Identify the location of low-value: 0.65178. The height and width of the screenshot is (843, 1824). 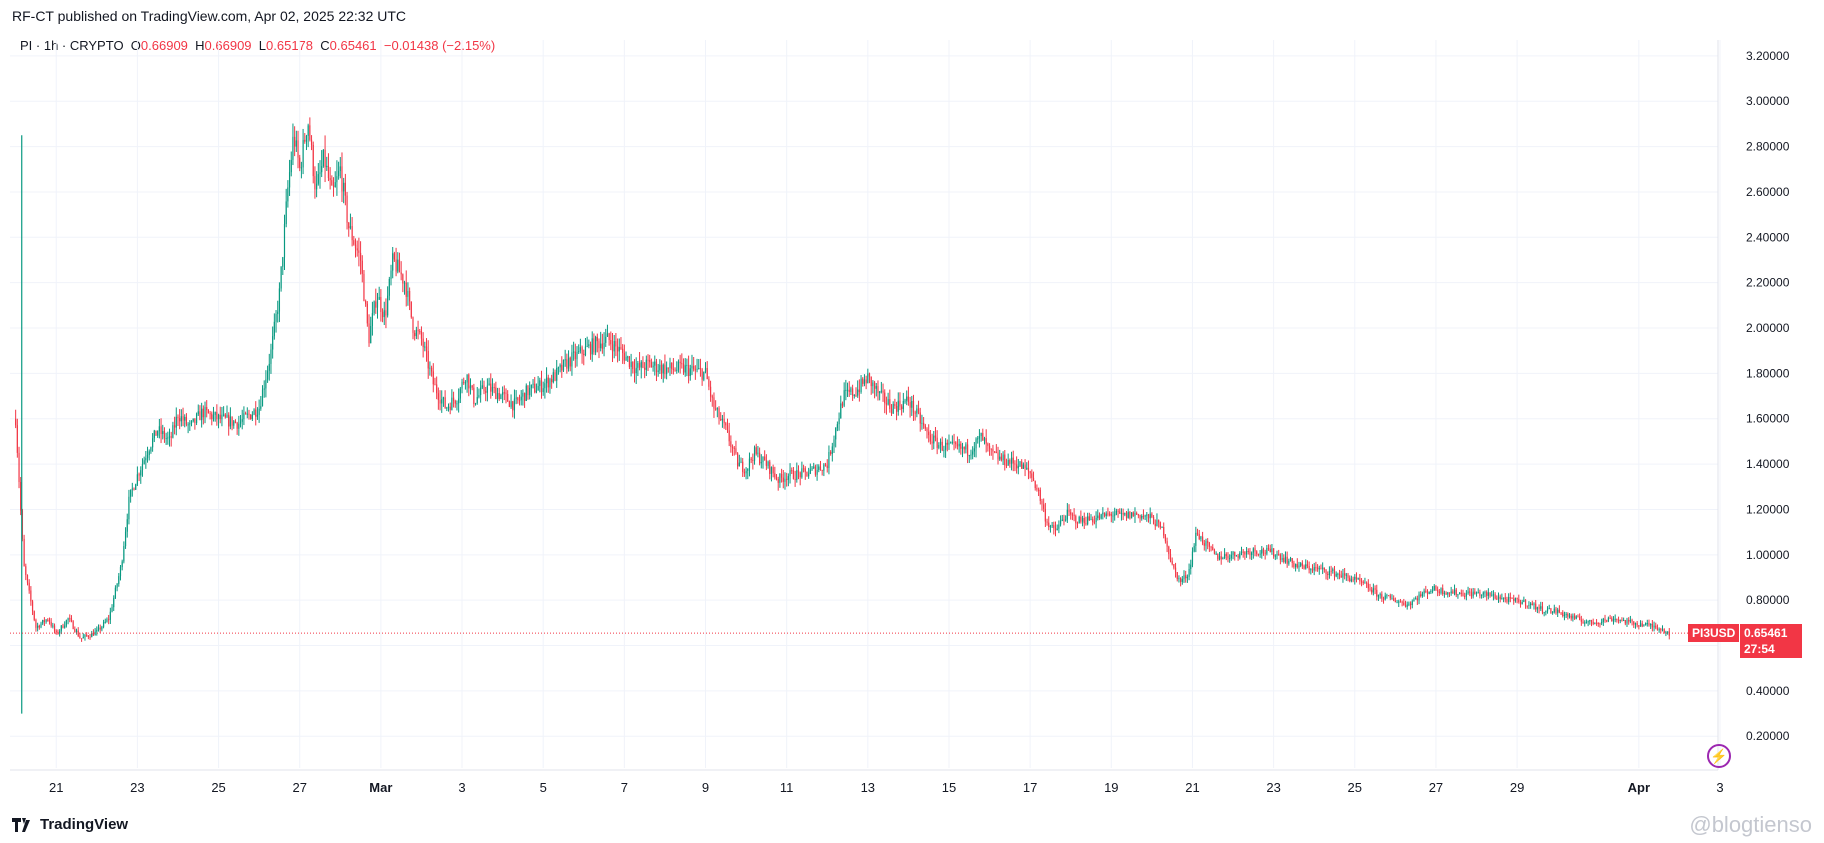
(290, 45).